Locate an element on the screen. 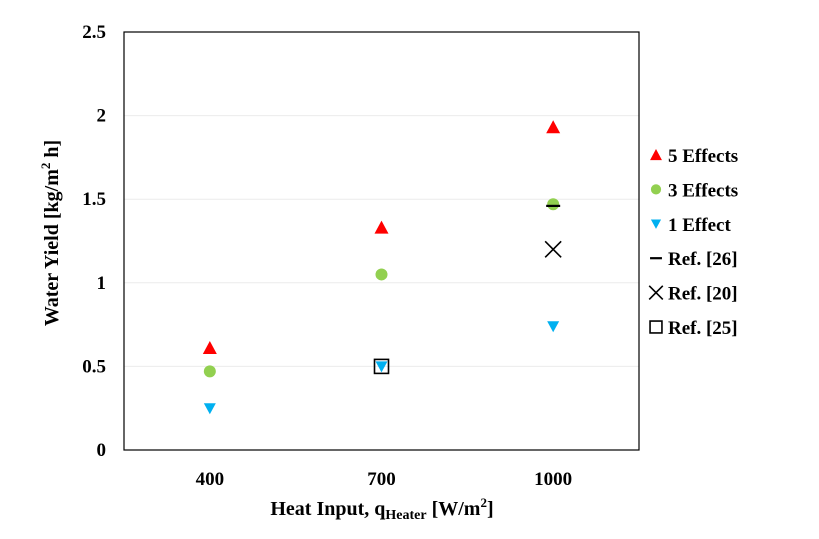 The width and height of the screenshot is (819, 539). y-tick-label: 0.5 is located at coordinates (94, 366).